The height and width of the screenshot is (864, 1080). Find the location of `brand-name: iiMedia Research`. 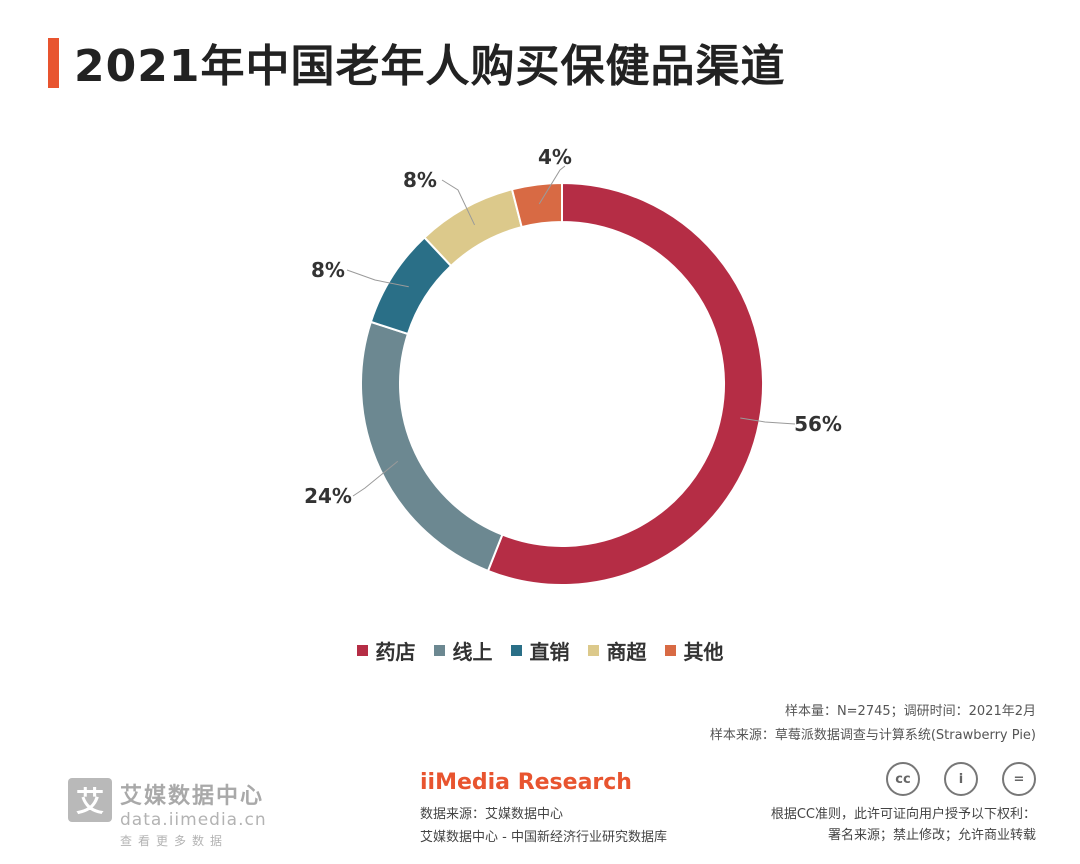

brand-name: iiMedia Research is located at coordinates (526, 782).